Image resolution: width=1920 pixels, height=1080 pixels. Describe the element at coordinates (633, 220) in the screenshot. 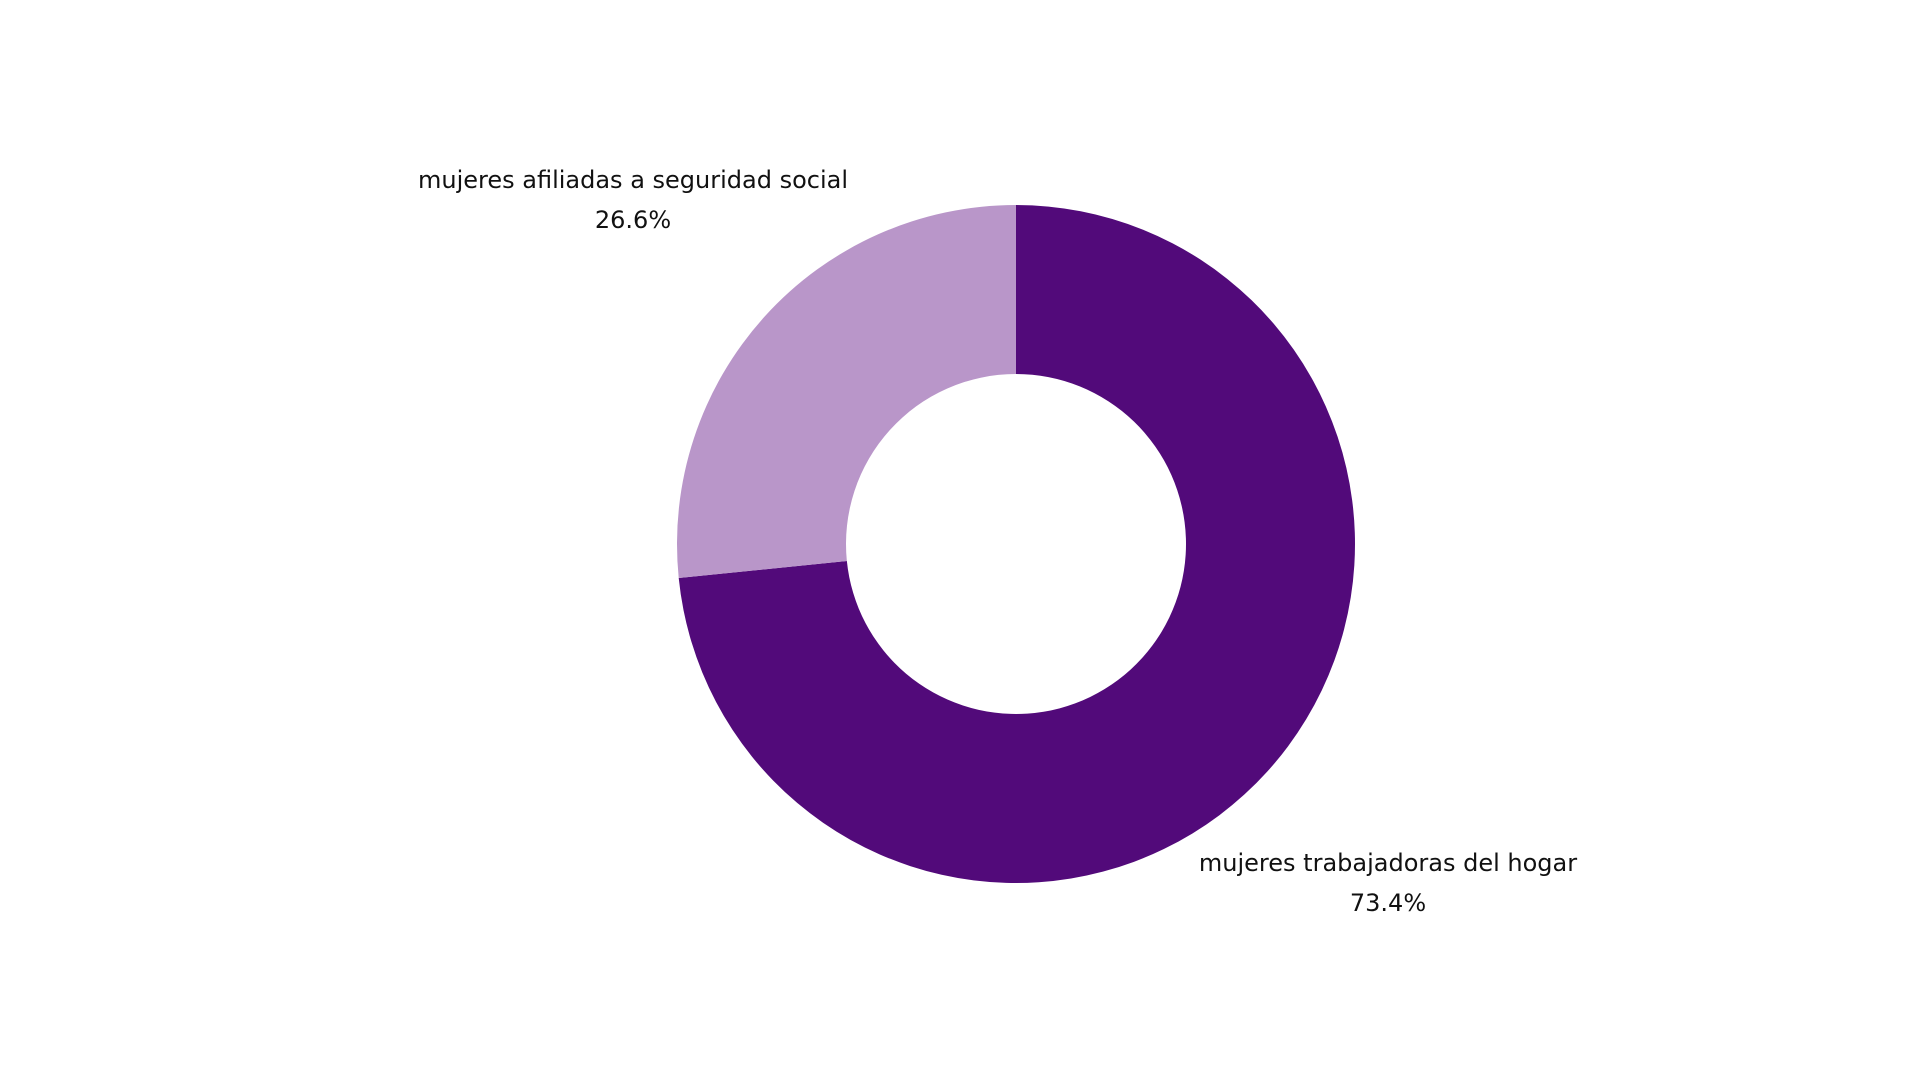

I see `slice-percent: 26.6%` at that location.